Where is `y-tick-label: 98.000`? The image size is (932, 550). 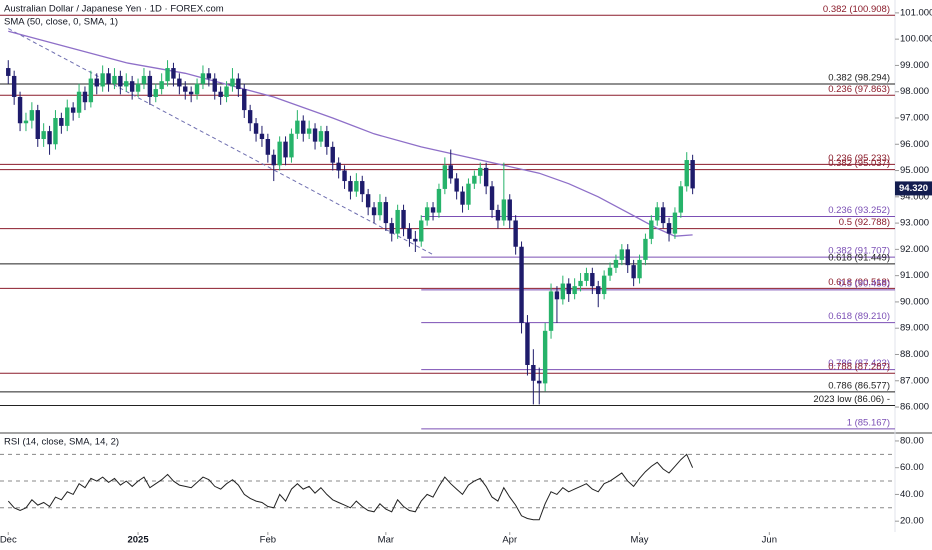
y-tick-label: 98.000 is located at coordinates (914, 91).